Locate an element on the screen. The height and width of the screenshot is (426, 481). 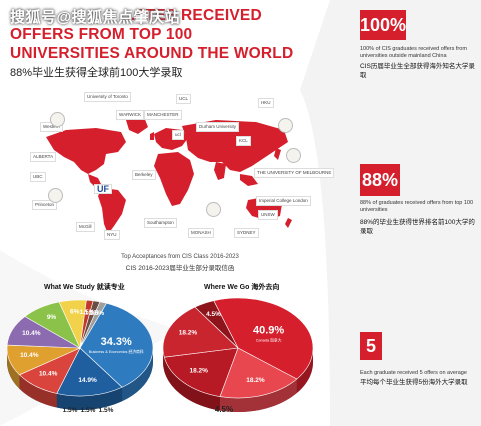
logo-ucl: UCL is located at coordinates (184, 99).